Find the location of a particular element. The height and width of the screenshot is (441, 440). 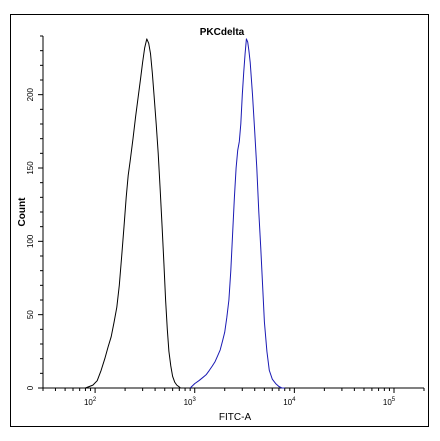

x-tick-label: 10⁵ is located at coordinates (389, 402).